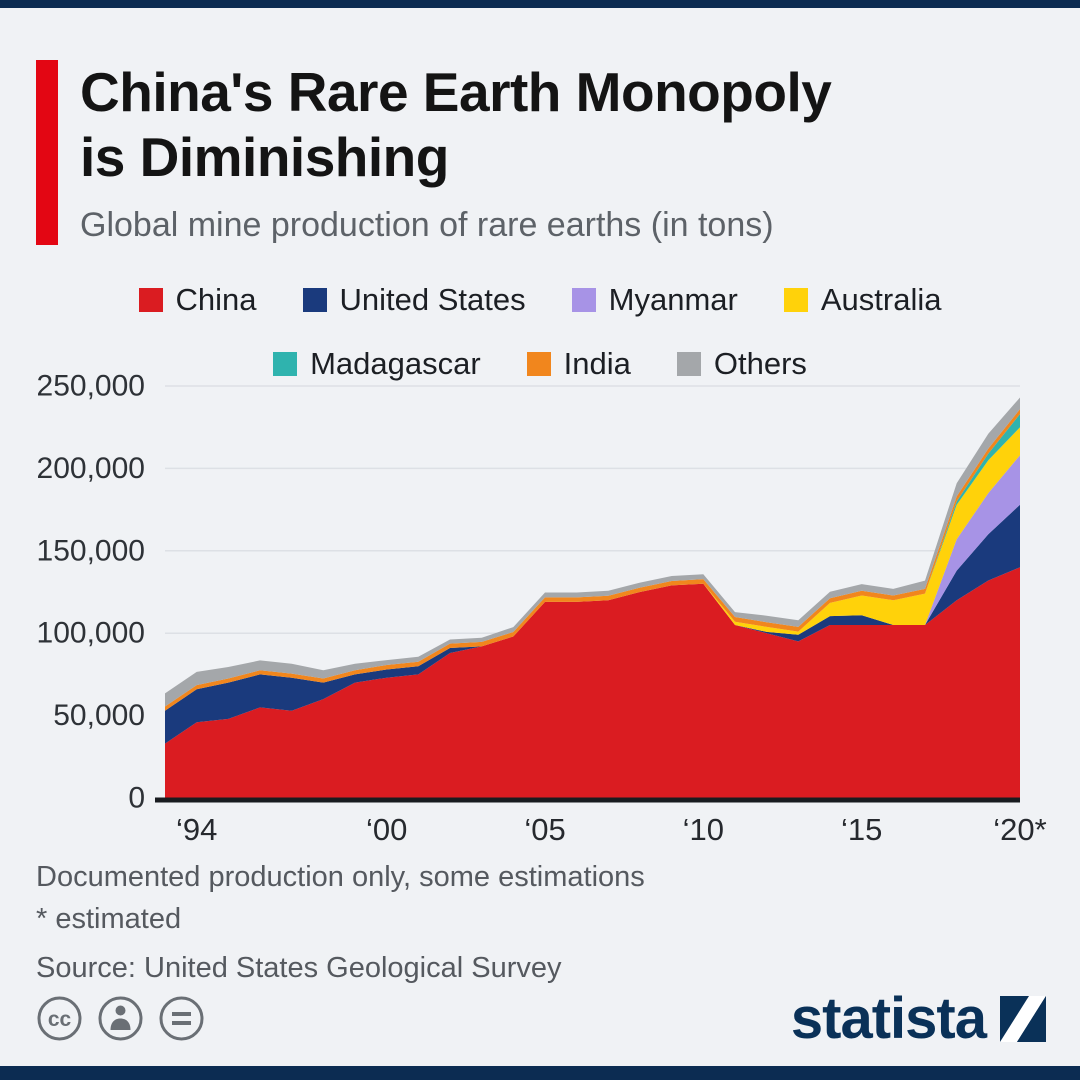 The height and width of the screenshot is (1080, 1080). What do you see at coordinates (150, 300) in the screenshot?
I see `legend-swatch-china` at bounding box center [150, 300].